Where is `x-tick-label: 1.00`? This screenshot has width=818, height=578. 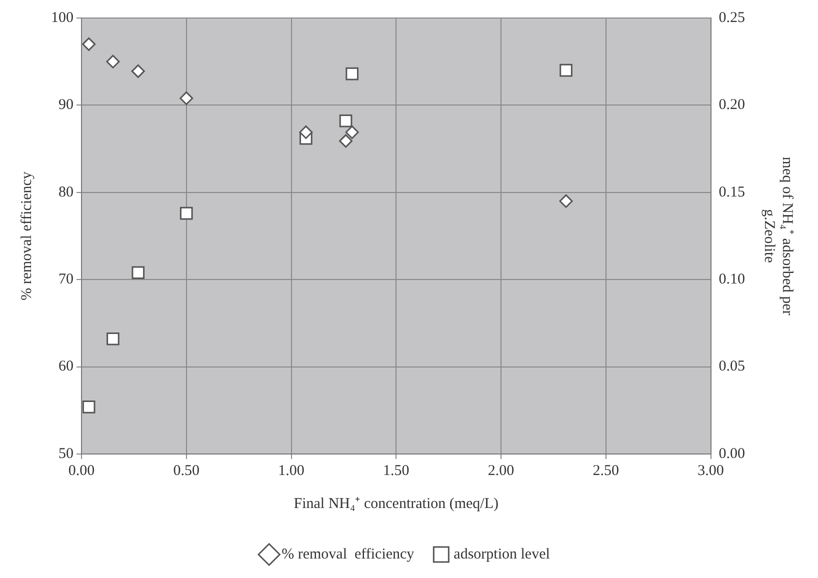
x-tick-label: 1.00 is located at coordinates (291, 470).